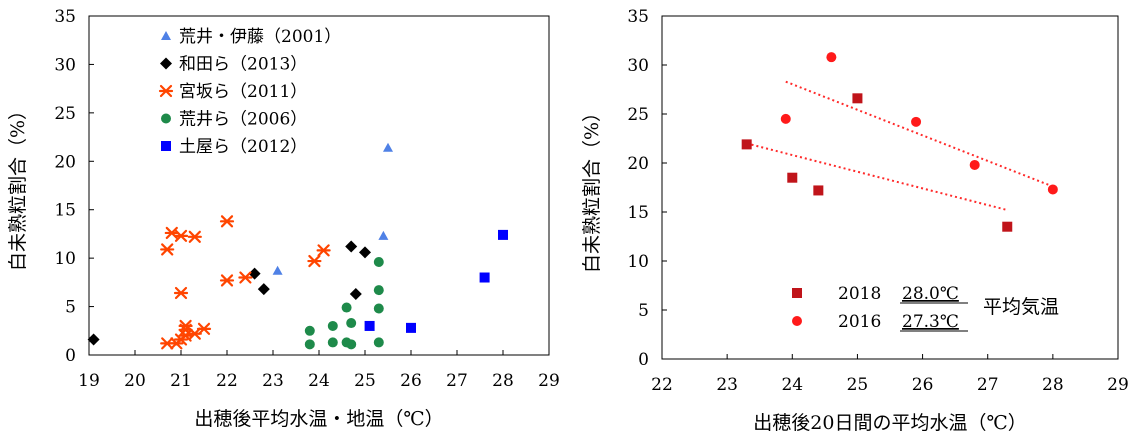 This screenshot has width=1134, height=437. Describe the element at coordinates (243, 65) in the screenshot. I see `legend-label: 和田ら（2013）` at that location.